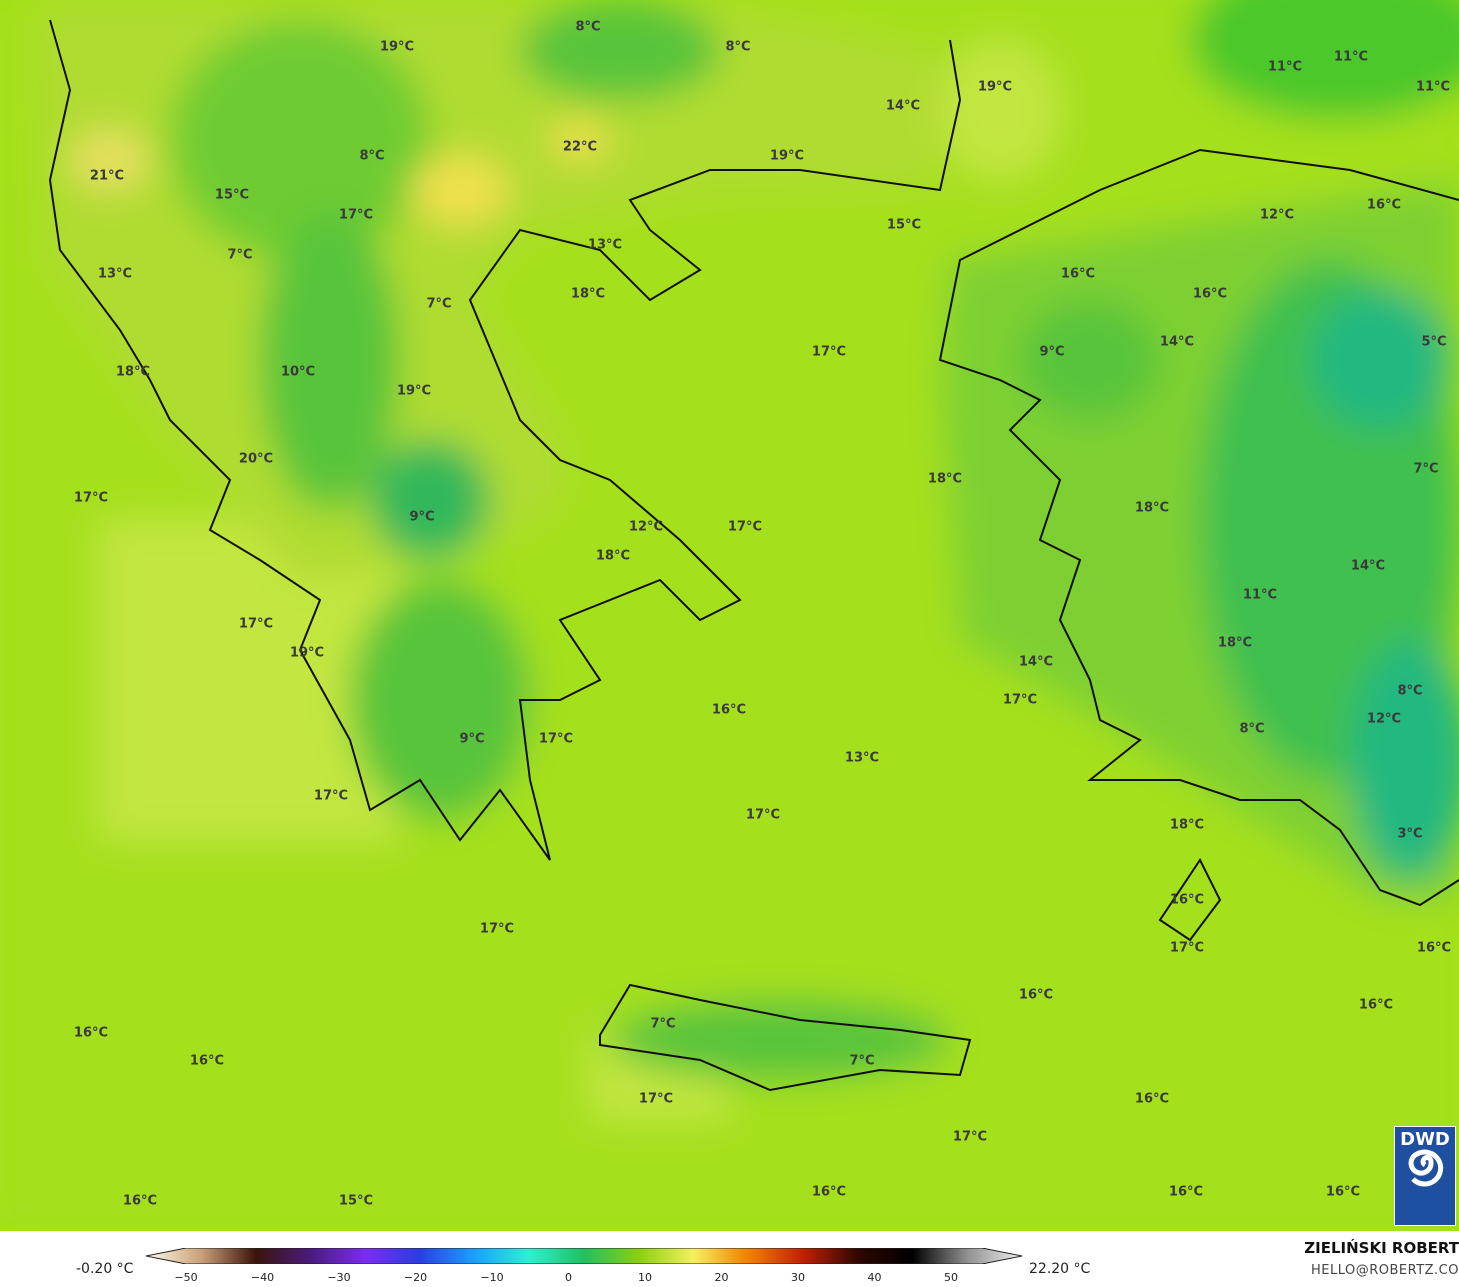 This screenshot has height=1287, width=1459. Describe the element at coordinates (568, 1277) in the screenshot. I see `legend-tick: 0` at that location.